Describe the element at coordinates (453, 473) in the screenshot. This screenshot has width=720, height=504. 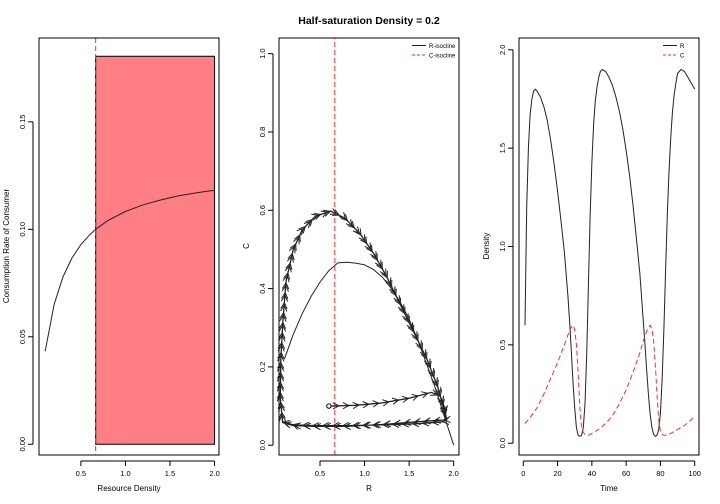
I see `x-tick-label: 2.0` at that location.